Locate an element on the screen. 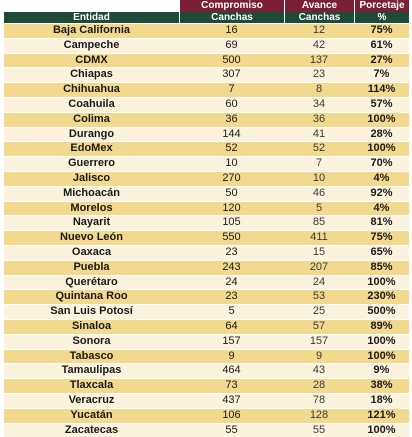 Image resolution: width=412 pixels, height=437 pixels. porcentaje-cell: 38% is located at coordinates (381, 385).